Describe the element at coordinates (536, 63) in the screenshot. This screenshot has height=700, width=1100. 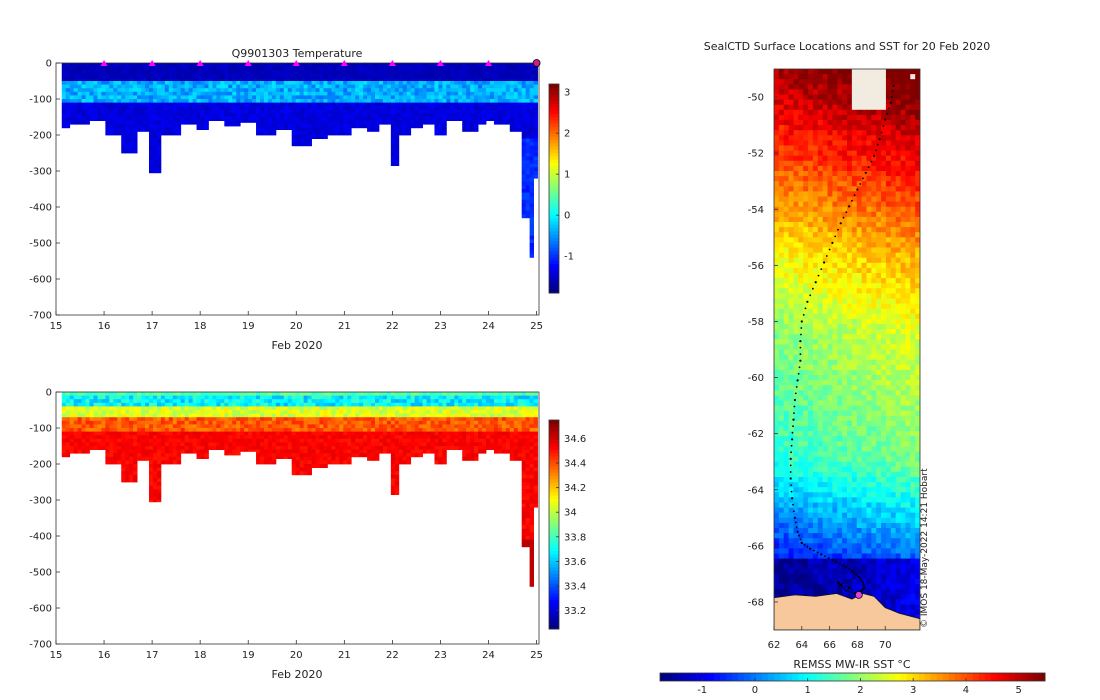
I see `current-profile-marker` at that location.